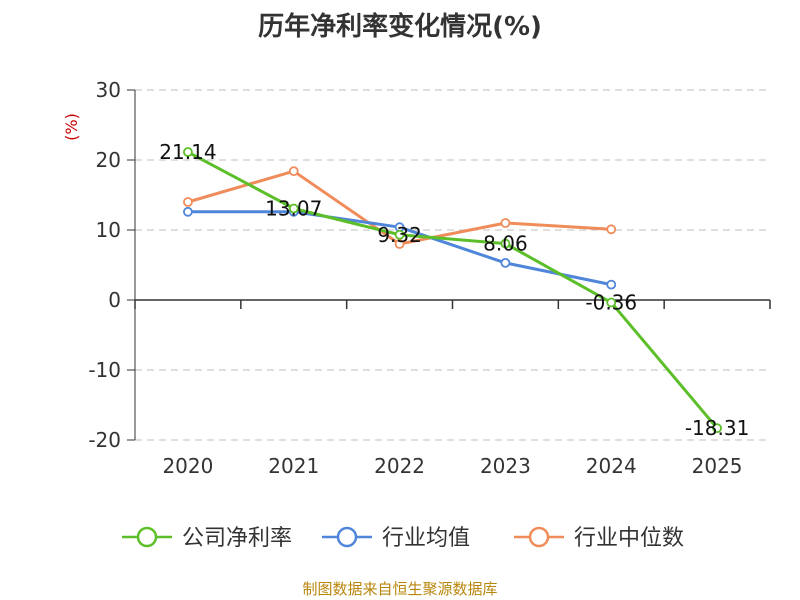 The height and width of the screenshot is (600, 800). I want to click on data-label-2024: -0.36, so click(611, 303).